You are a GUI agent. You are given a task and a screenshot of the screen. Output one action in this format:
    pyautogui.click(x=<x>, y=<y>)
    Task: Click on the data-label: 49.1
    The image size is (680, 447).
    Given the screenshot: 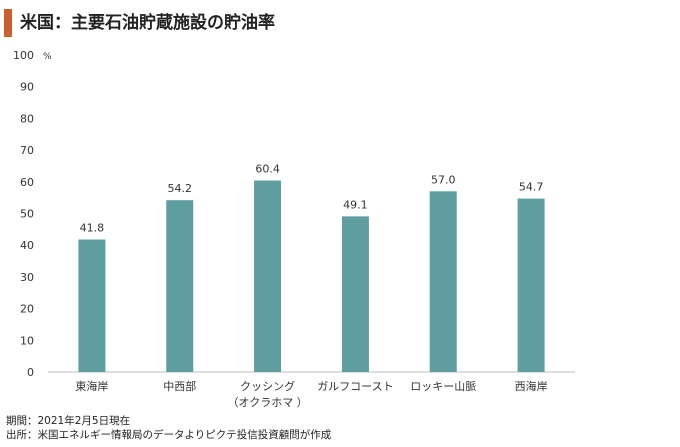 What is the action you would take?
    pyautogui.click(x=355, y=204)
    